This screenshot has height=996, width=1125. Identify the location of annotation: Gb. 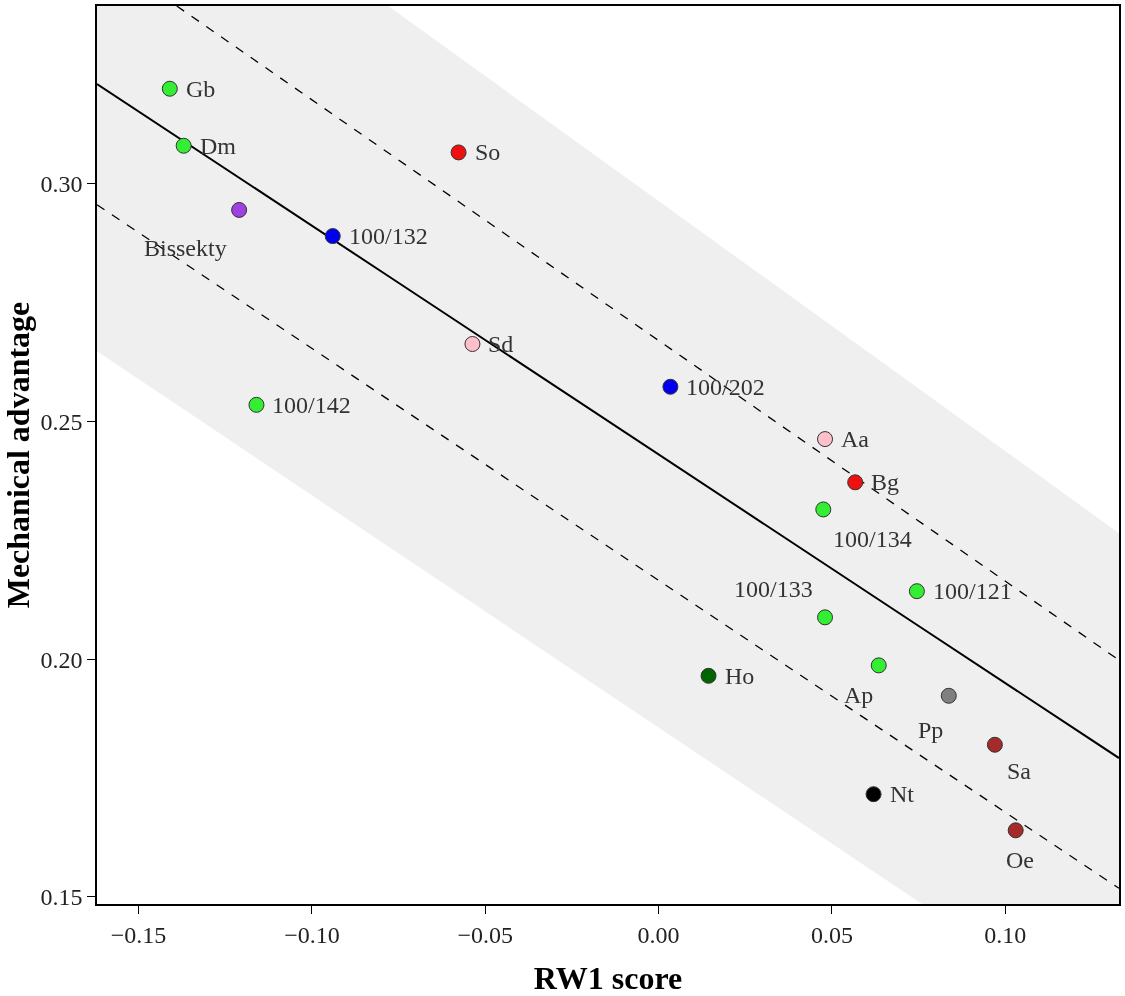
(201, 89).